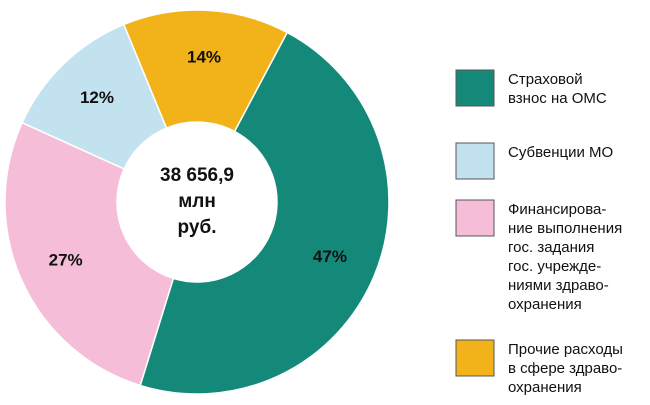 This screenshot has height=405, width=650. I want to click on center-label: 38 656,9, so click(197, 175).